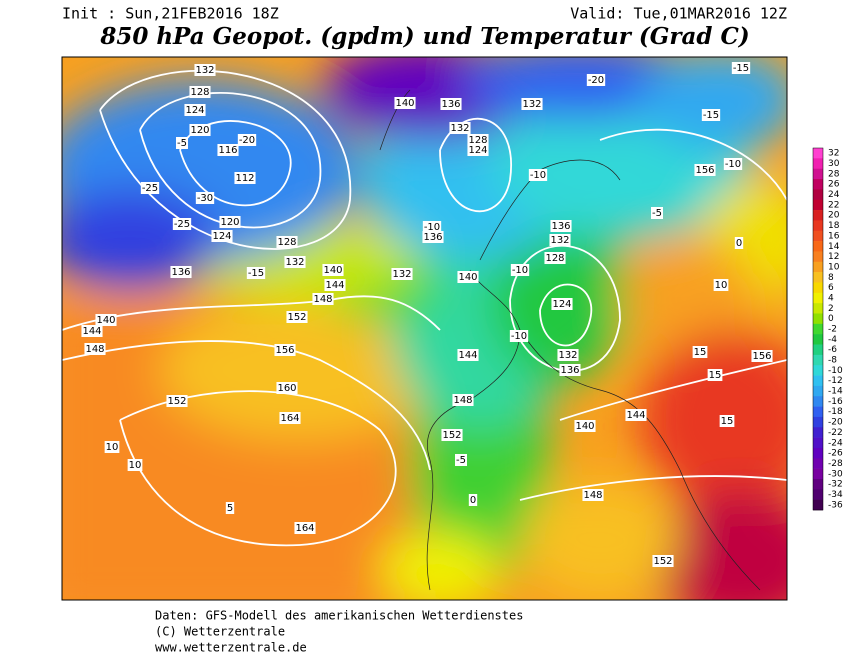 This screenshot has width=850, height=661. I want to click on colorbar-label: 32, so click(833, 154).